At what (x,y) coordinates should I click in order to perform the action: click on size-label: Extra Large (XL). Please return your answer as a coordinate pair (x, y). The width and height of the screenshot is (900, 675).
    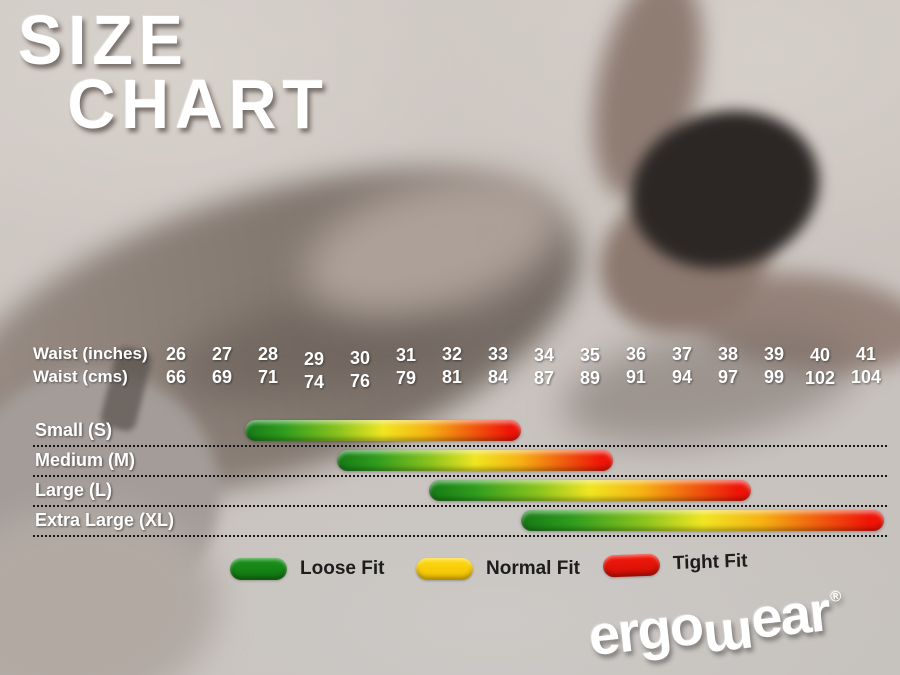
    Looking at the image, I should click on (105, 520).